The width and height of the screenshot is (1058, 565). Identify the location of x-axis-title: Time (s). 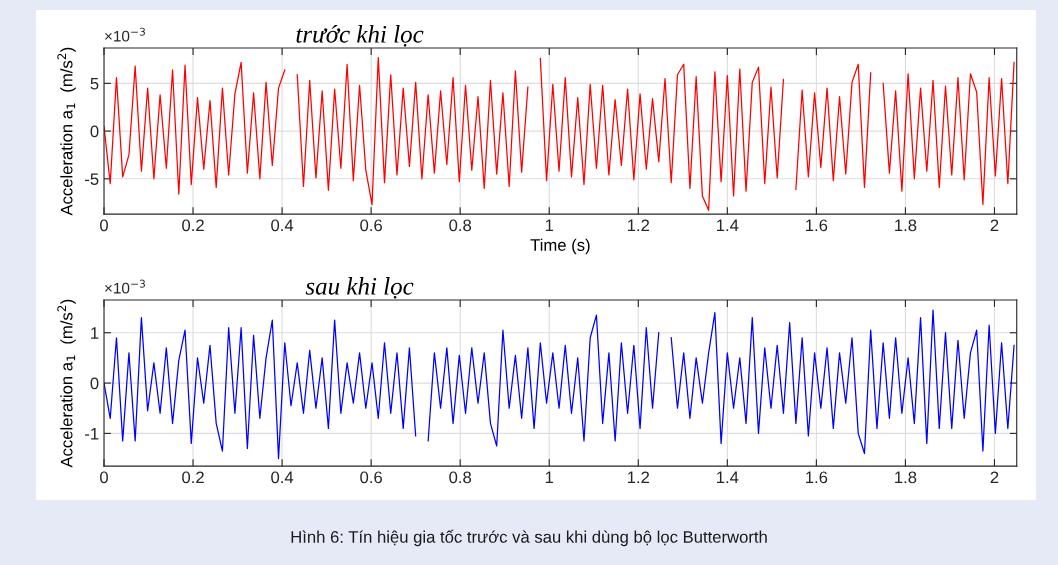
(560, 246).